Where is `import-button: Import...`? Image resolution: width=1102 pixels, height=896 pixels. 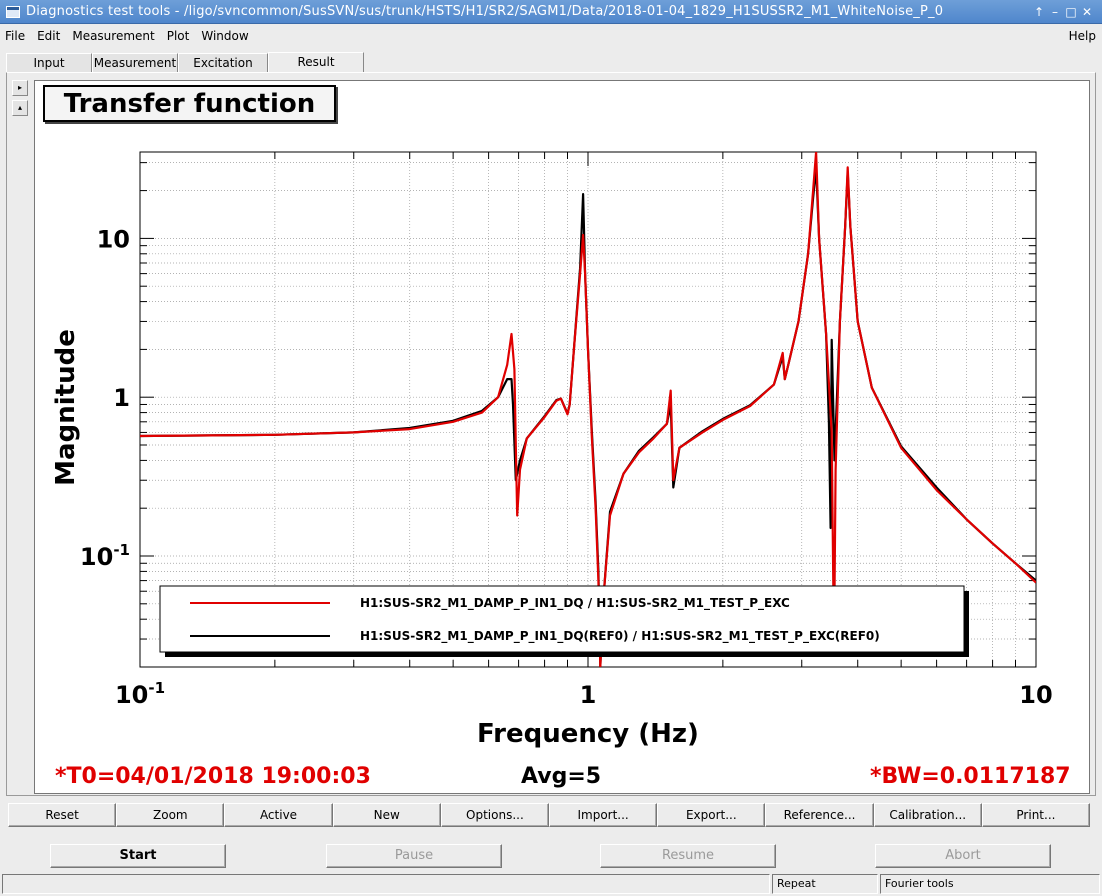 import-button: Import... is located at coordinates (603, 815).